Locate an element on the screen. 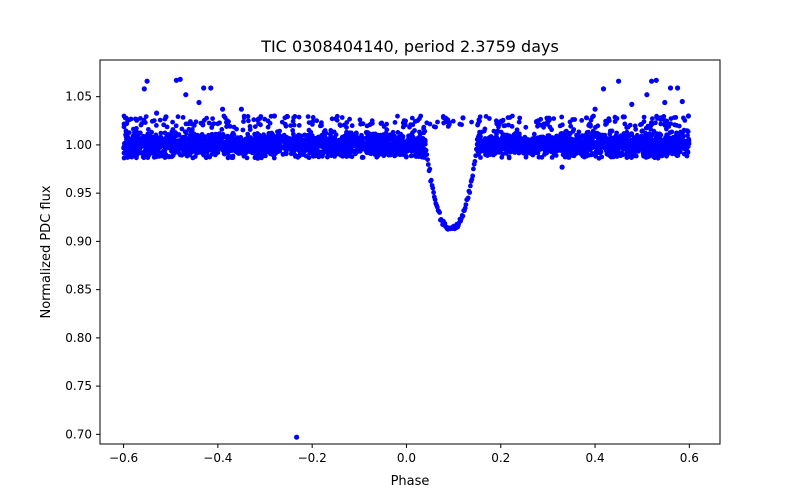 The width and height of the screenshot is (800, 504). x-tick-label: −0.4 is located at coordinates (217, 458).